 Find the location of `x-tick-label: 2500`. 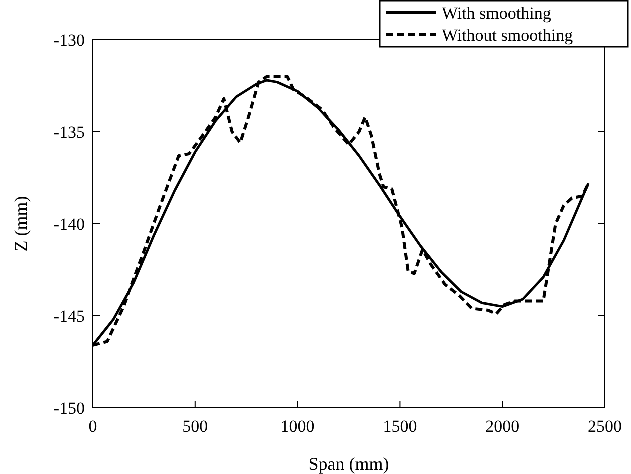

x-tick-label: 2500 is located at coordinates (605, 426).